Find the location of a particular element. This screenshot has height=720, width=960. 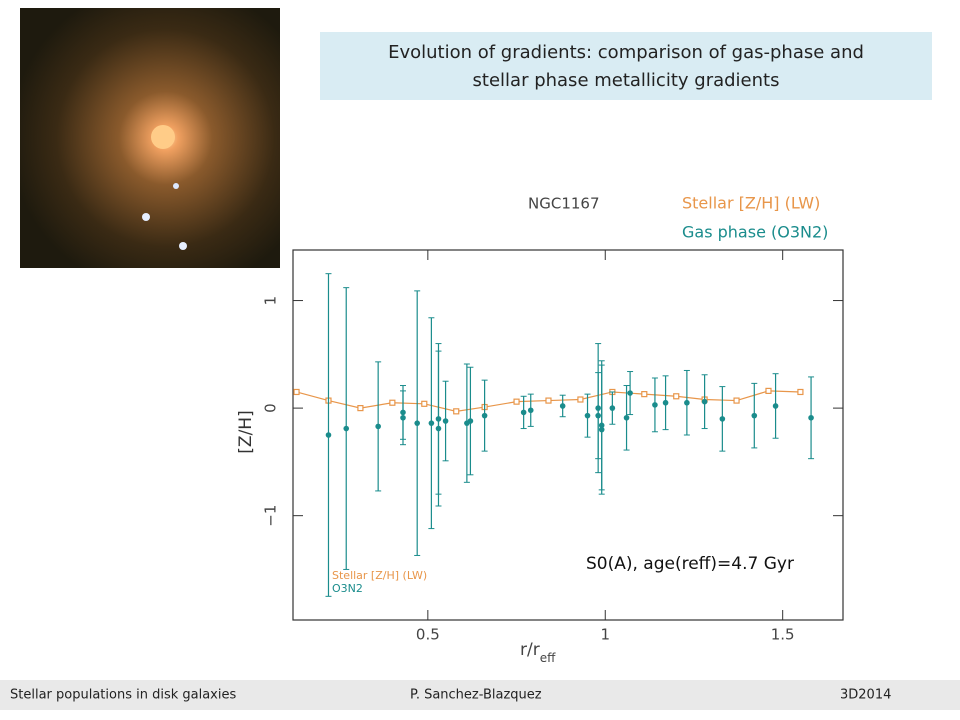

chart-title: NGC1167 is located at coordinates (564, 204).